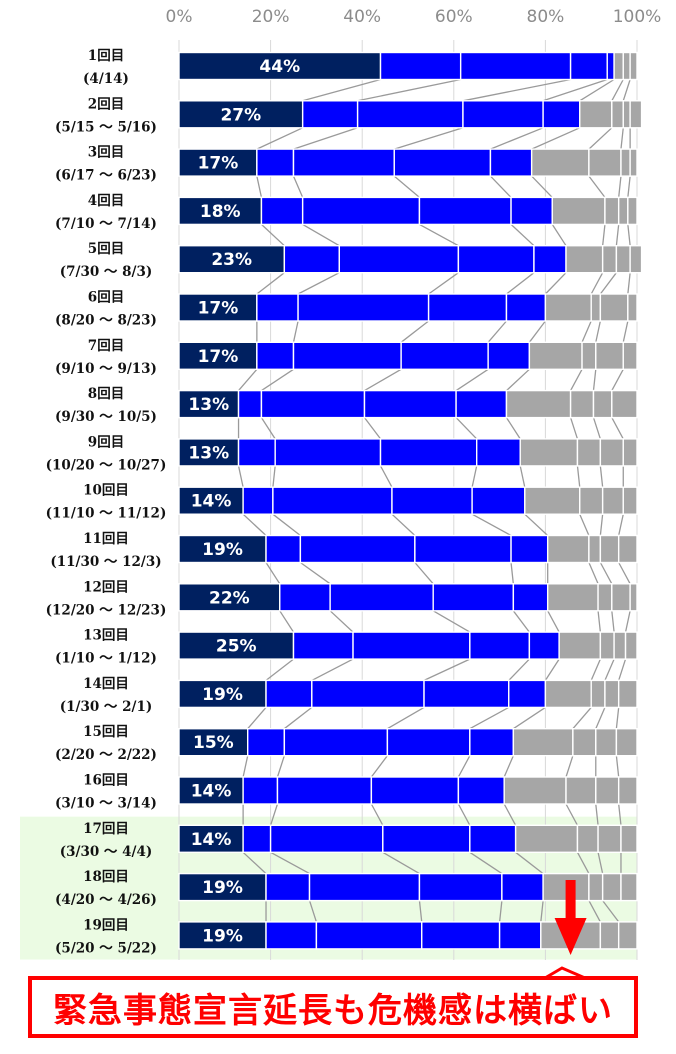 This screenshot has width=676, height=1054. I want to click on x-tick-label: 40%, so click(362, 17).